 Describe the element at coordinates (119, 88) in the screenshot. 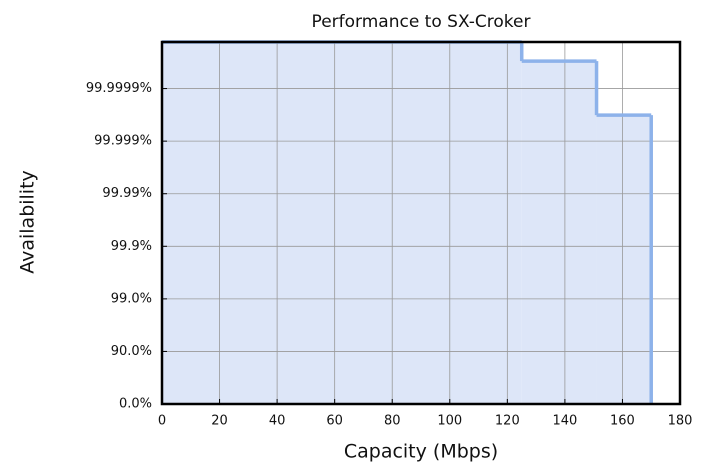

I see `y-tick-label: 99.9999%` at that location.